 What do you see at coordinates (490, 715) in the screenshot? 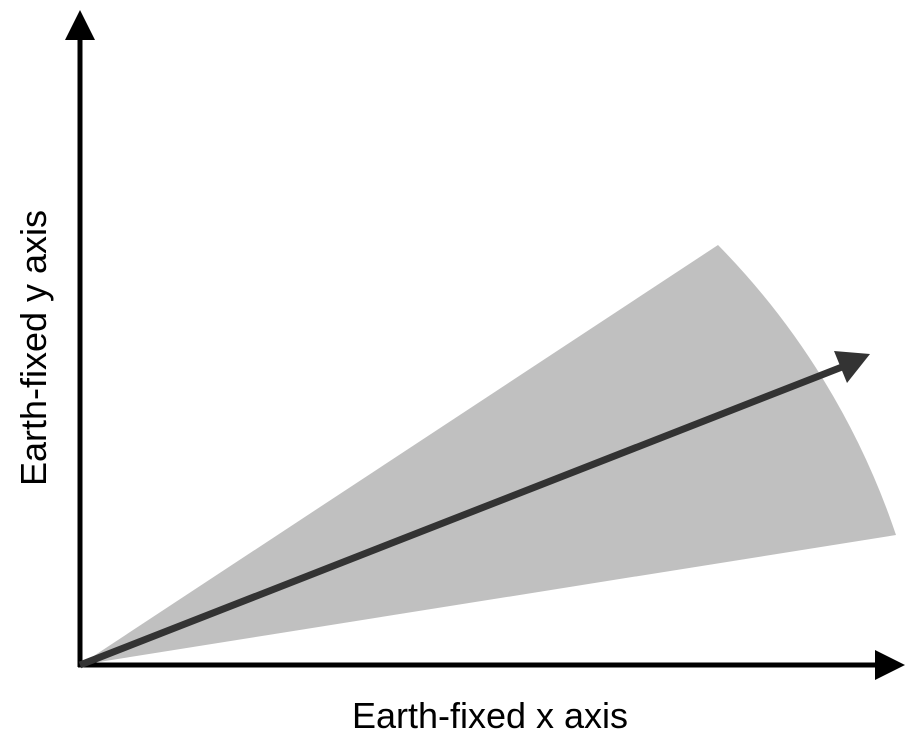
I see `x-axis-label: Earth-fixed x axis` at bounding box center [490, 715].